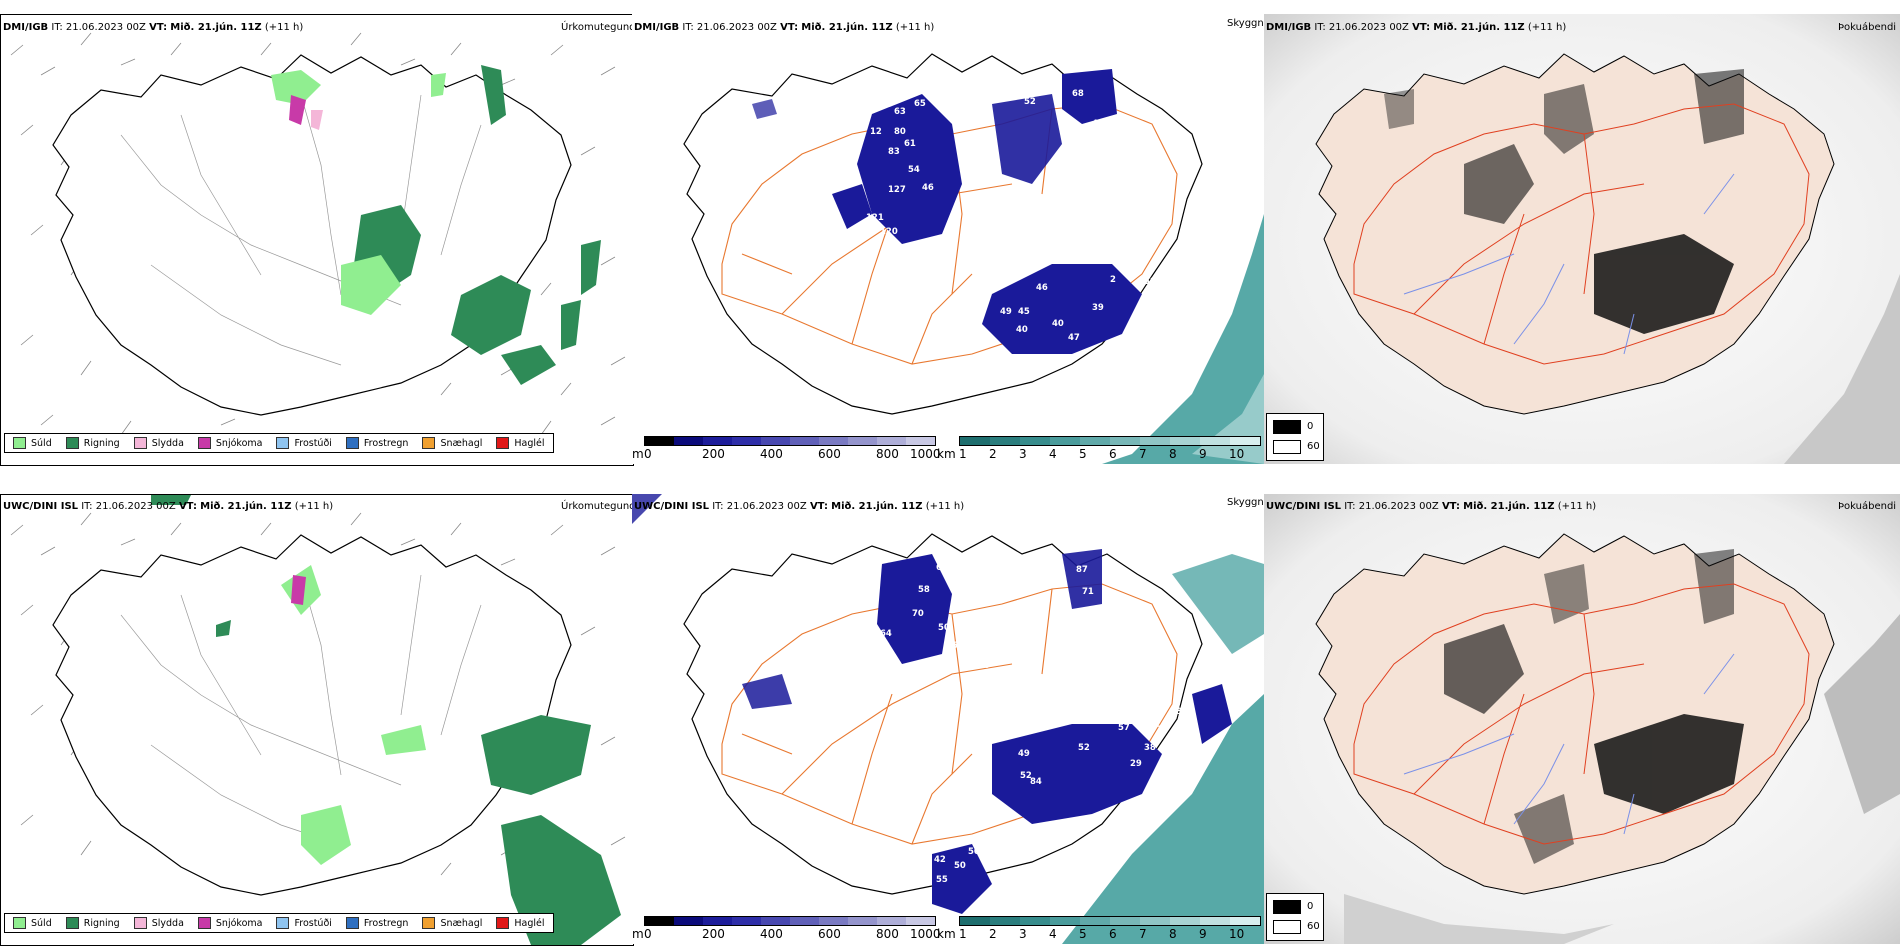 This screenshot has height=950, width=1900. I want to click on svg-text: 158, so click(1049, 904).